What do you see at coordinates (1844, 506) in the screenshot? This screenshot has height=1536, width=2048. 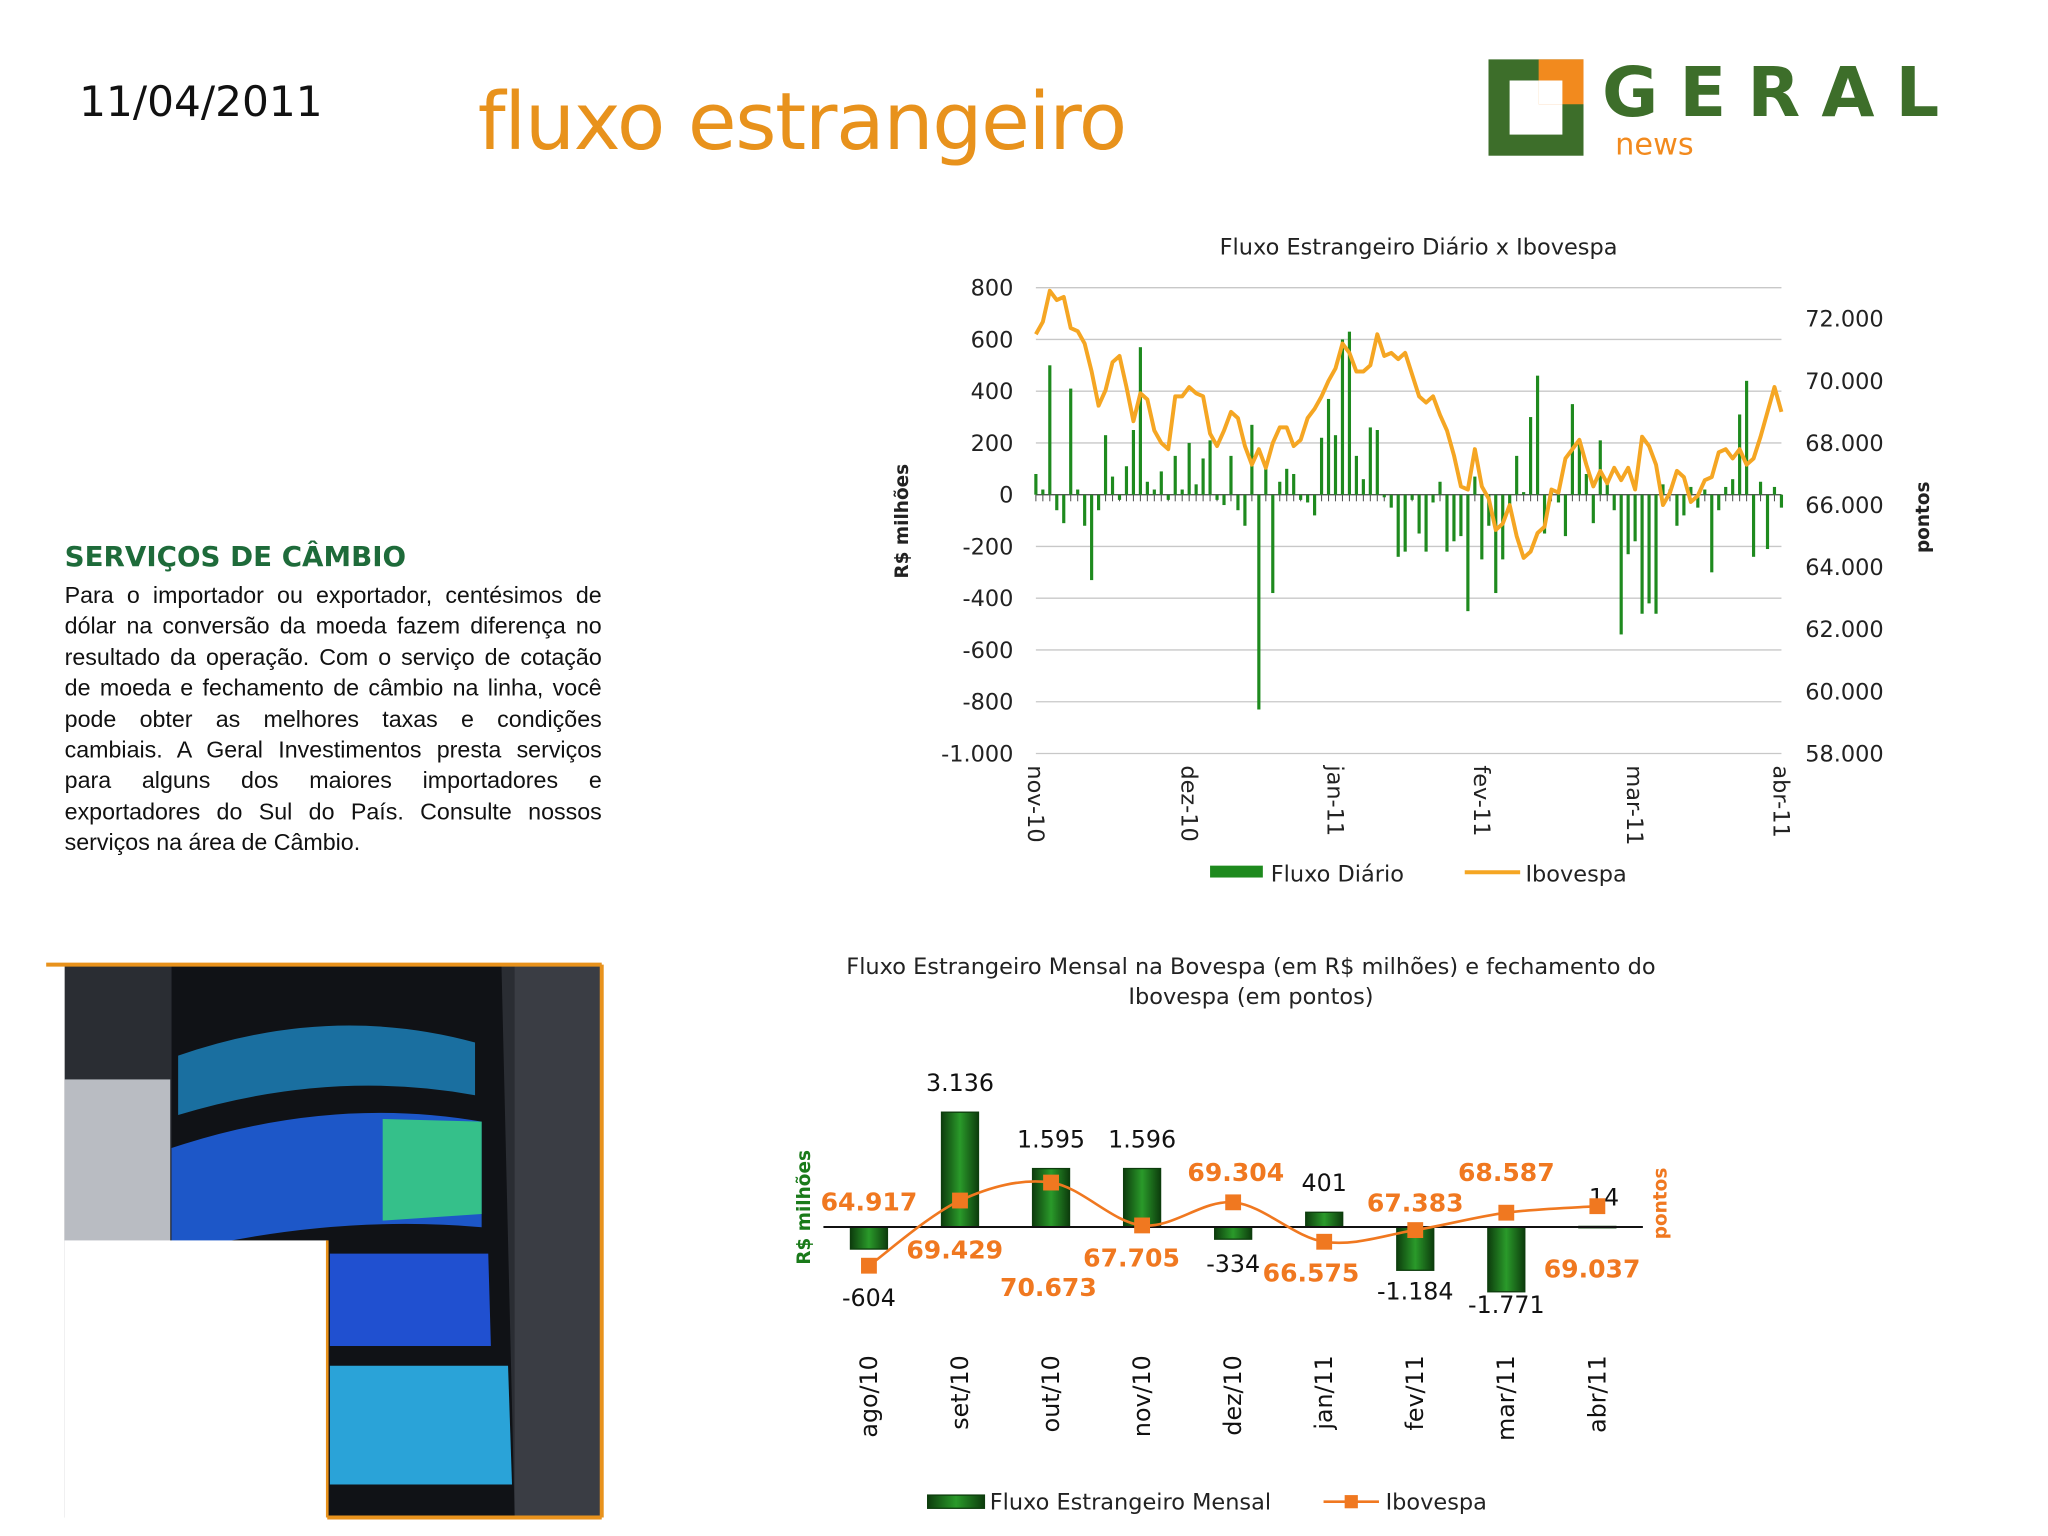 I see `y2-tick-label: 66.000` at bounding box center [1844, 506].